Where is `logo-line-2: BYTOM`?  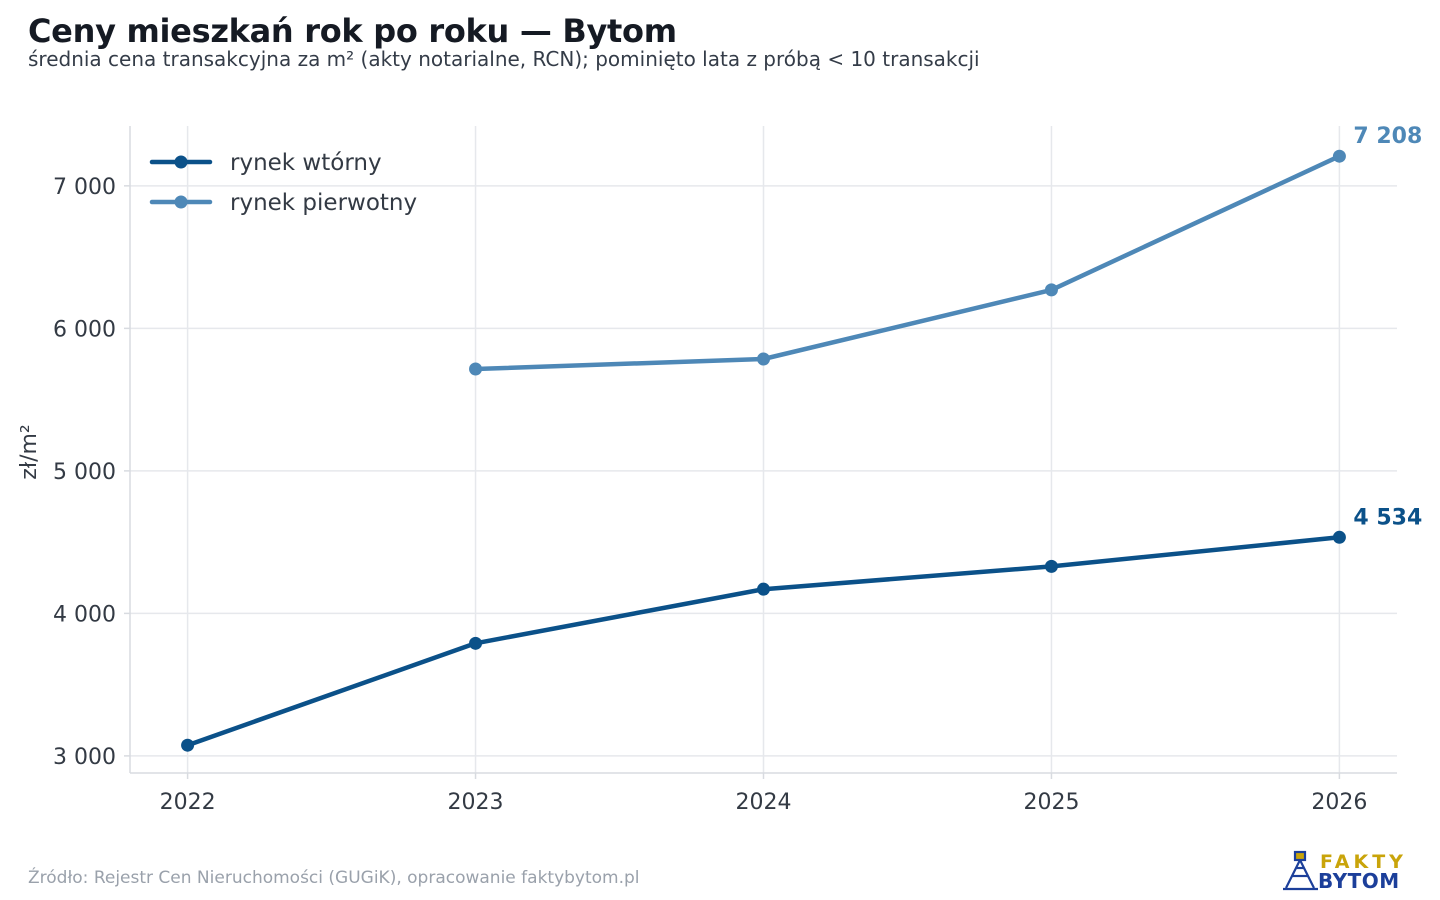
logo-line-2: BYTOM is located at coordinates (1359, 880).